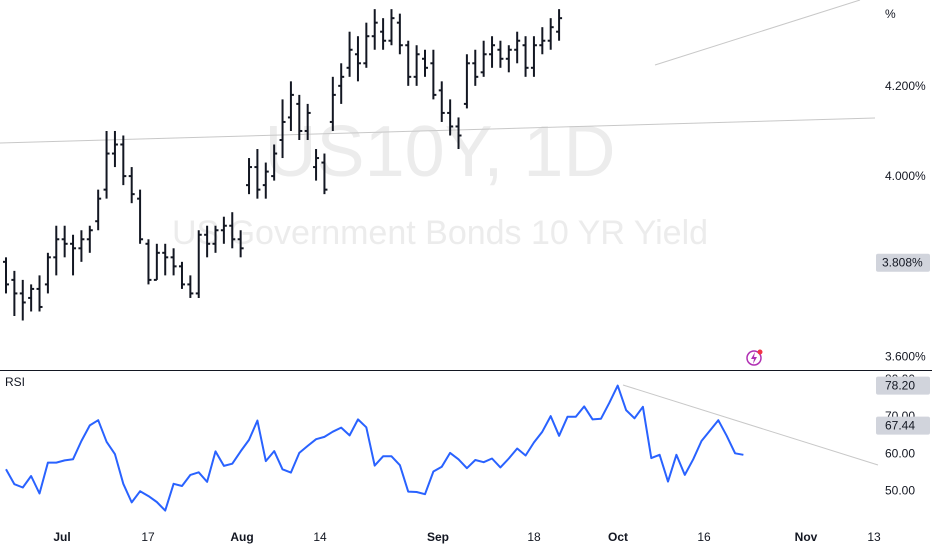 The height and width of the screenshot is (550, 932). What do you see at coordinates (900, 453) in the screenshot?
I see `rsi-tick-label: 60.00` at bounding box center [900, 453].